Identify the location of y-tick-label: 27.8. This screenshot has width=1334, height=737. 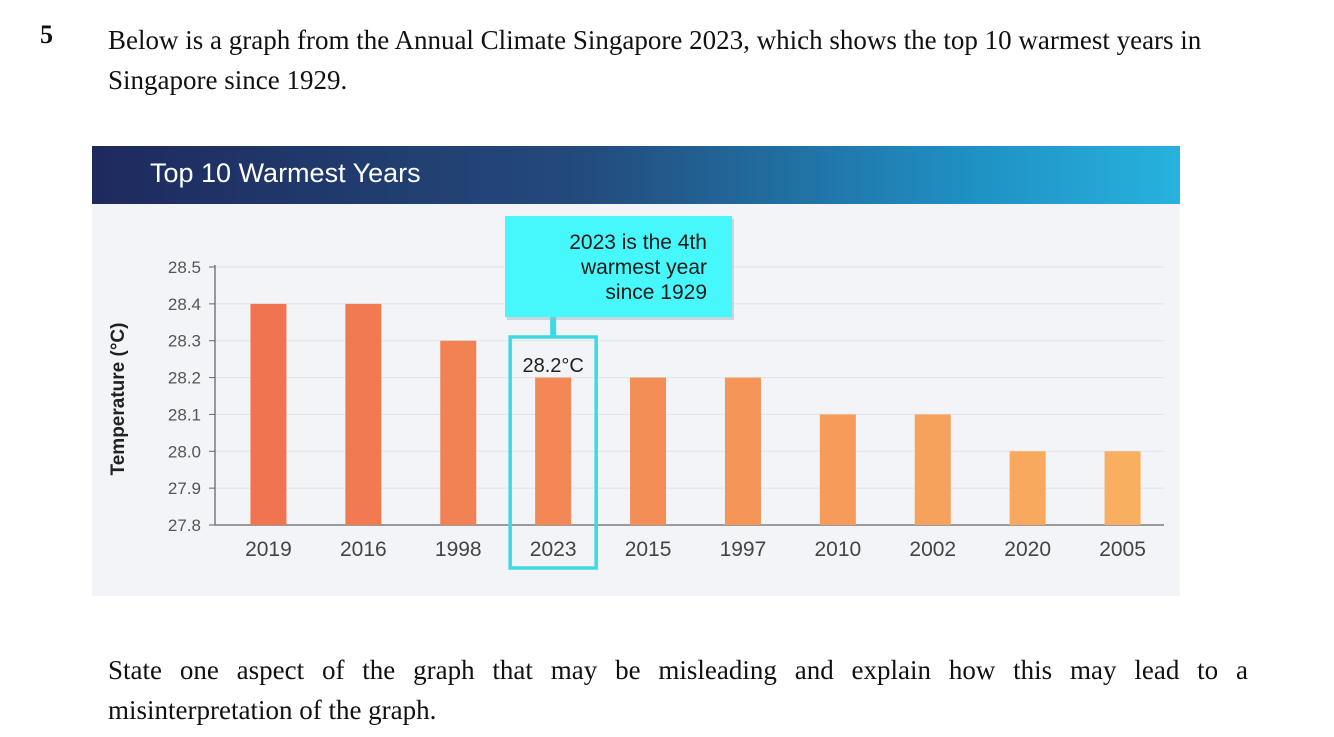
(184, 525).